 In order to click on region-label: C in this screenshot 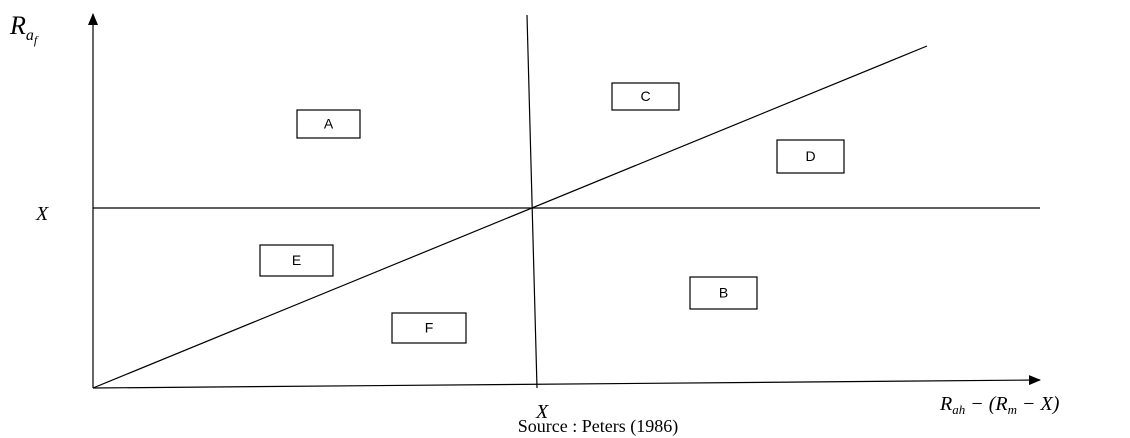, I will do `click(645, 96)`.